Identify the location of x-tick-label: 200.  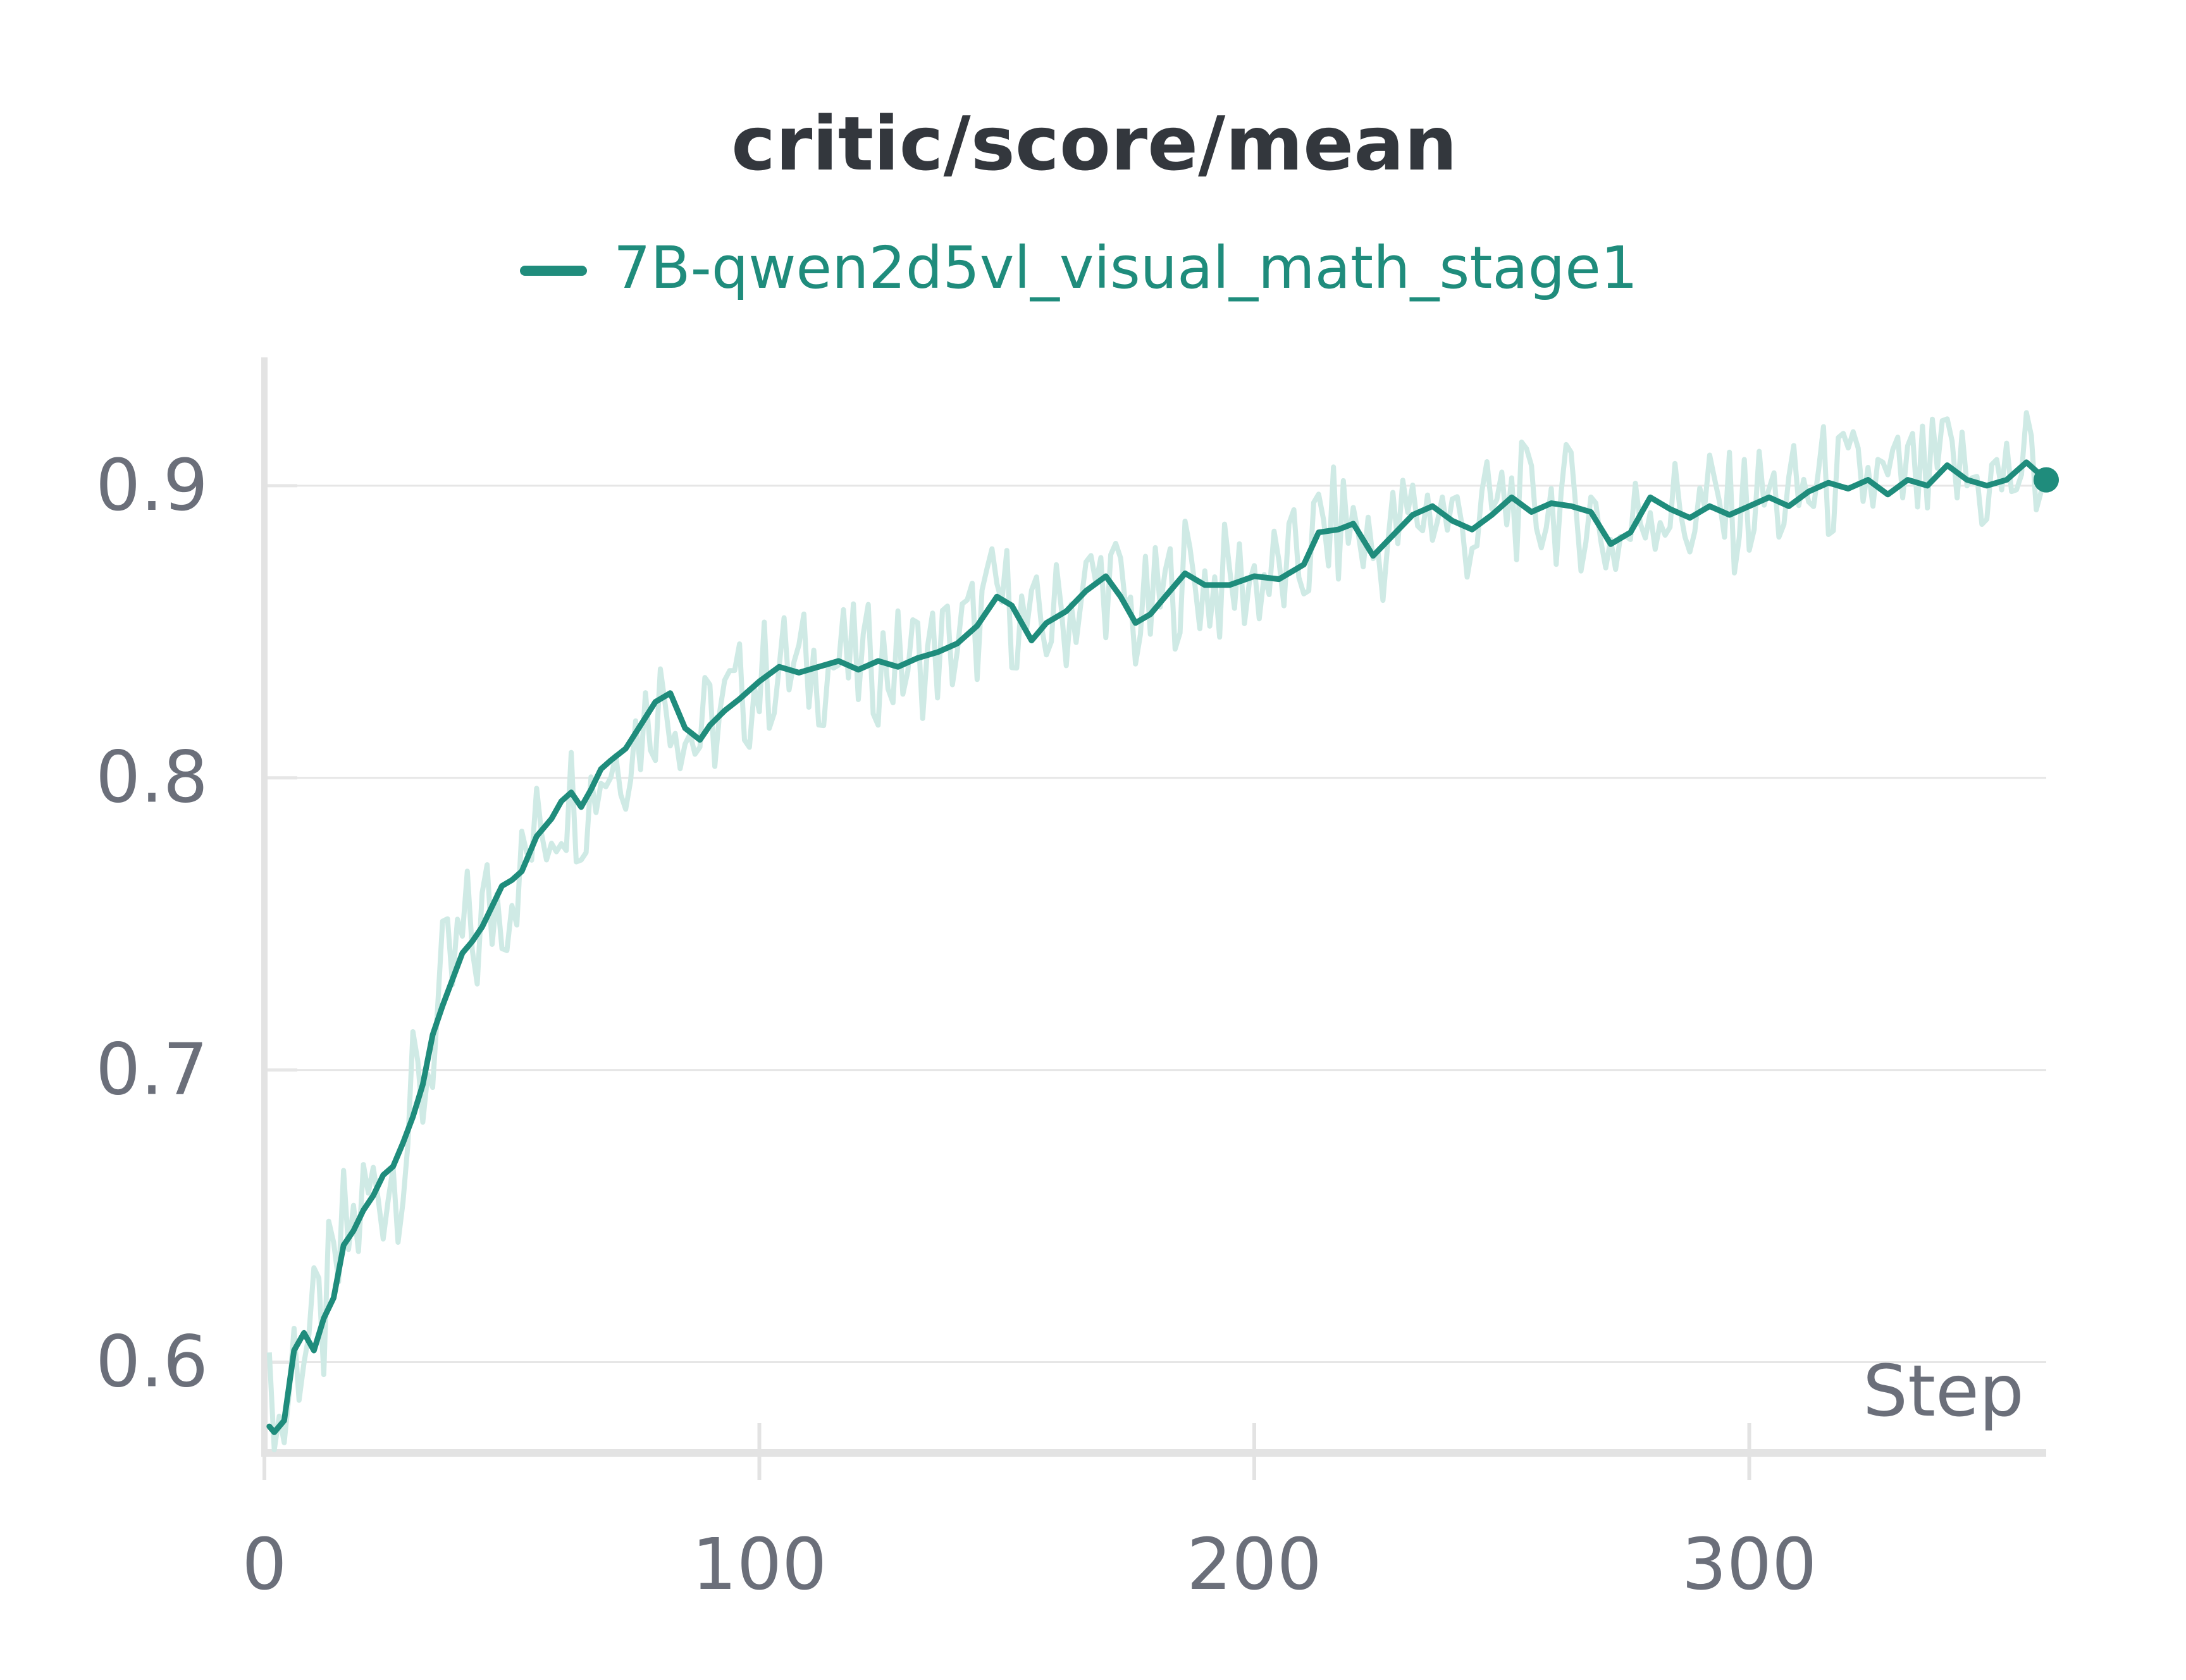
(1254, 1565).